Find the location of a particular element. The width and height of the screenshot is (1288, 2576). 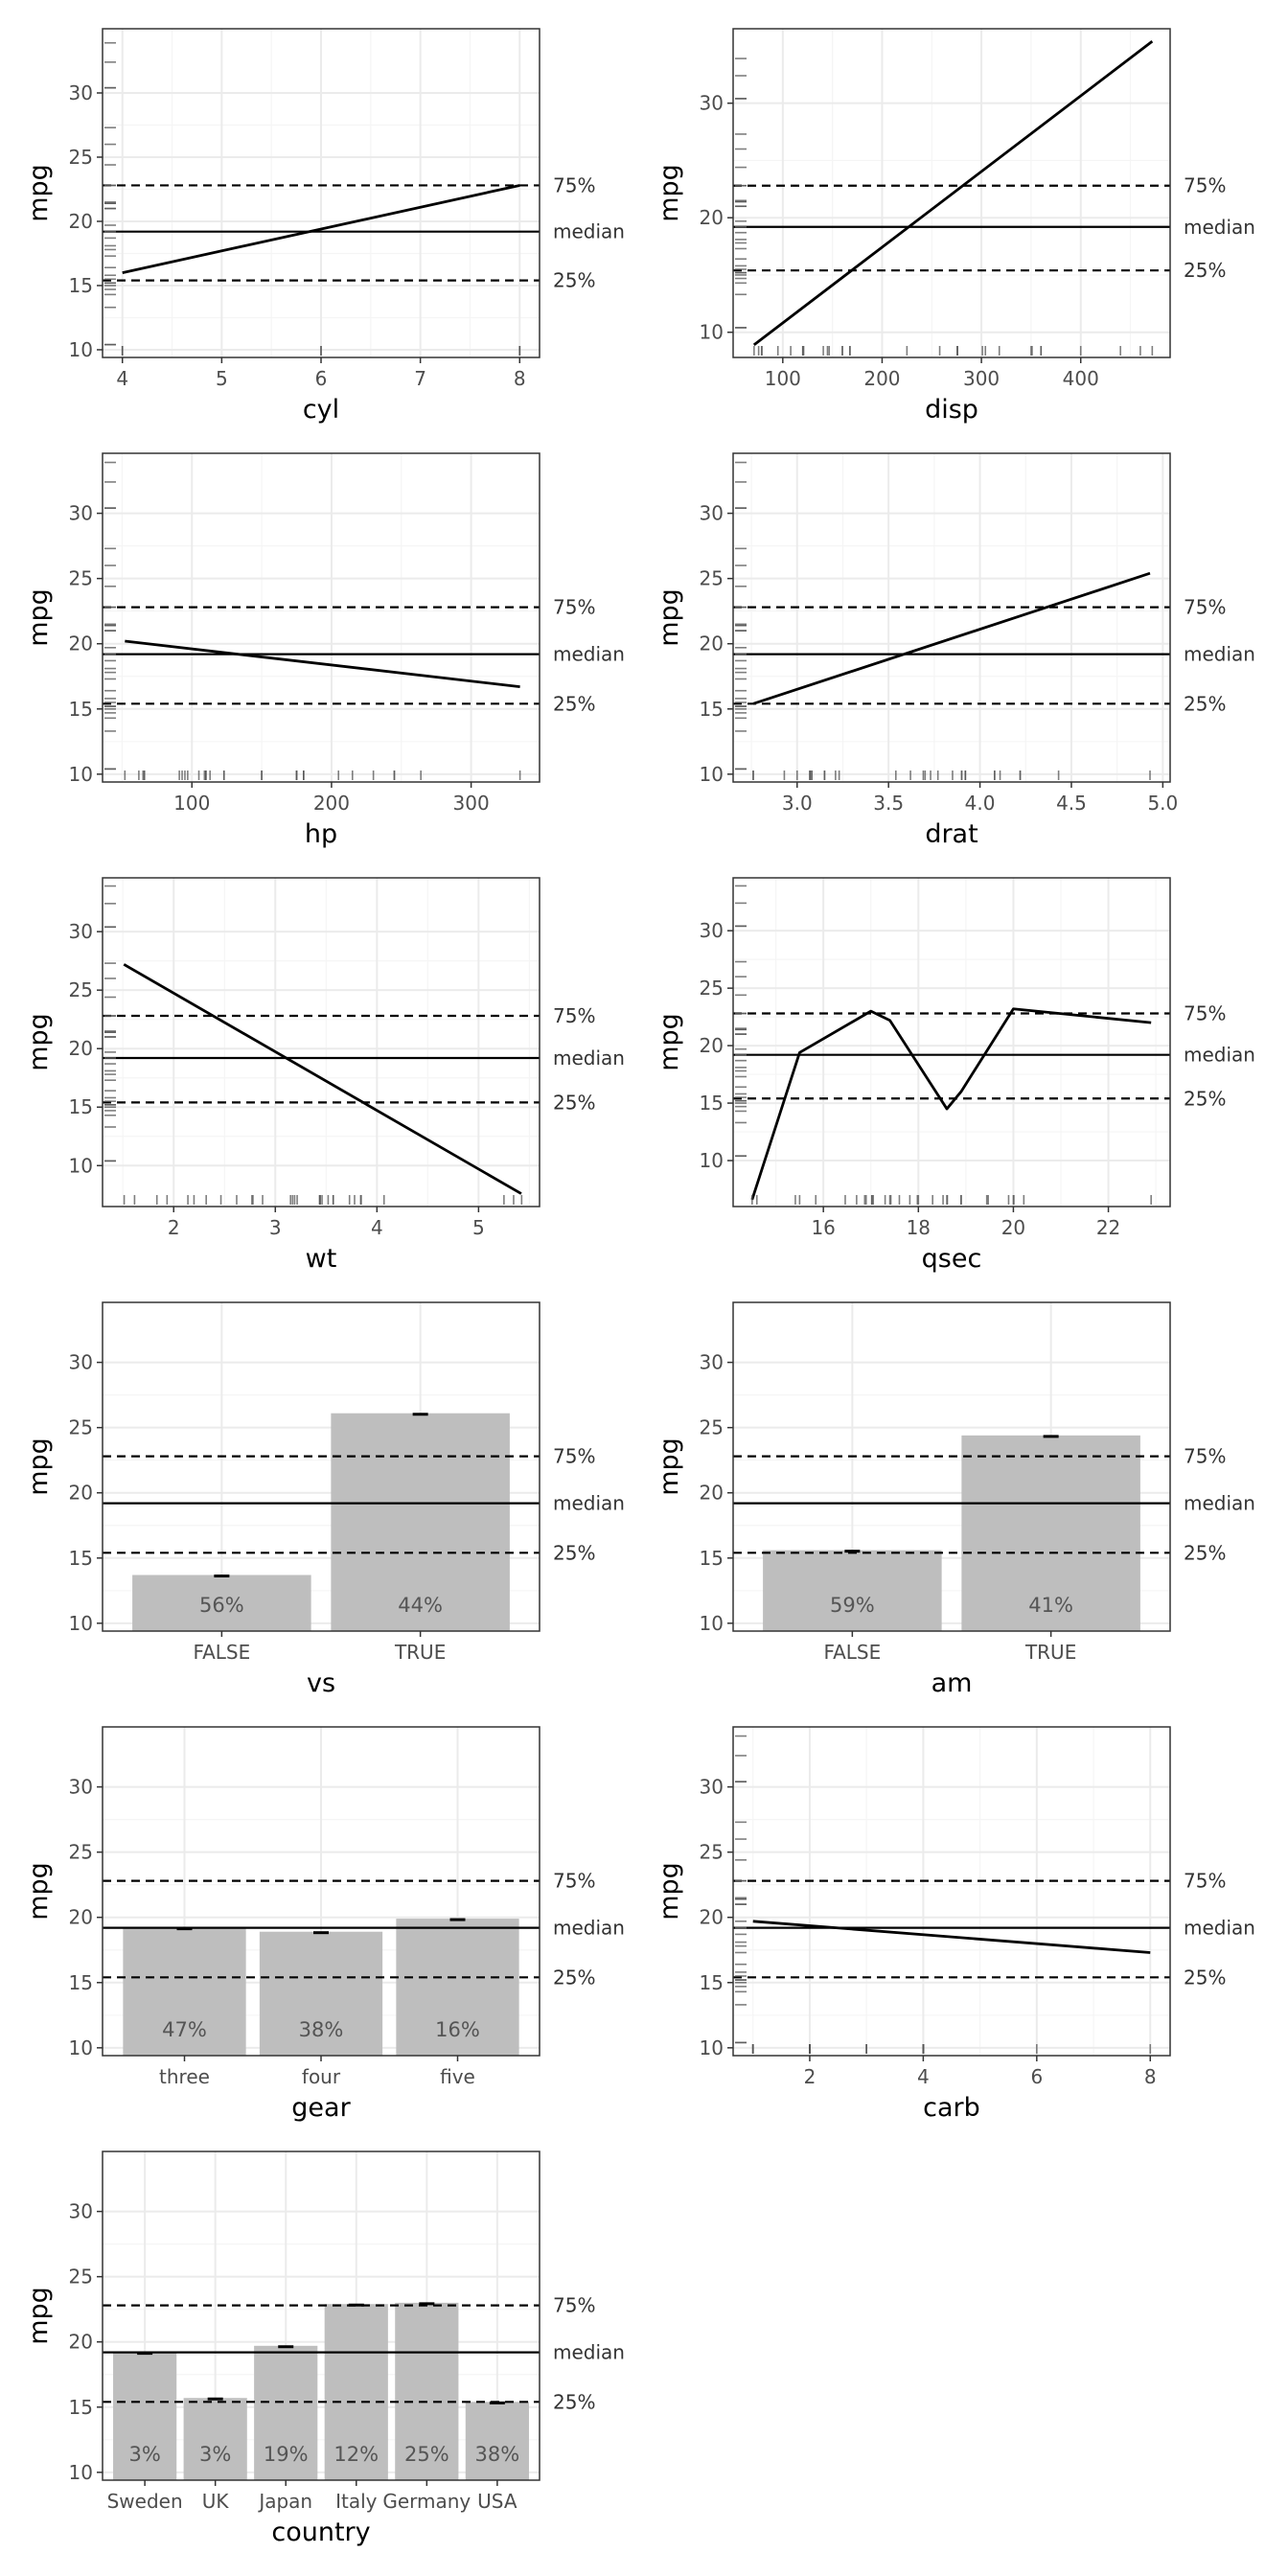

bar-percent-label: 41% is located at coordinates (1050, 1605).